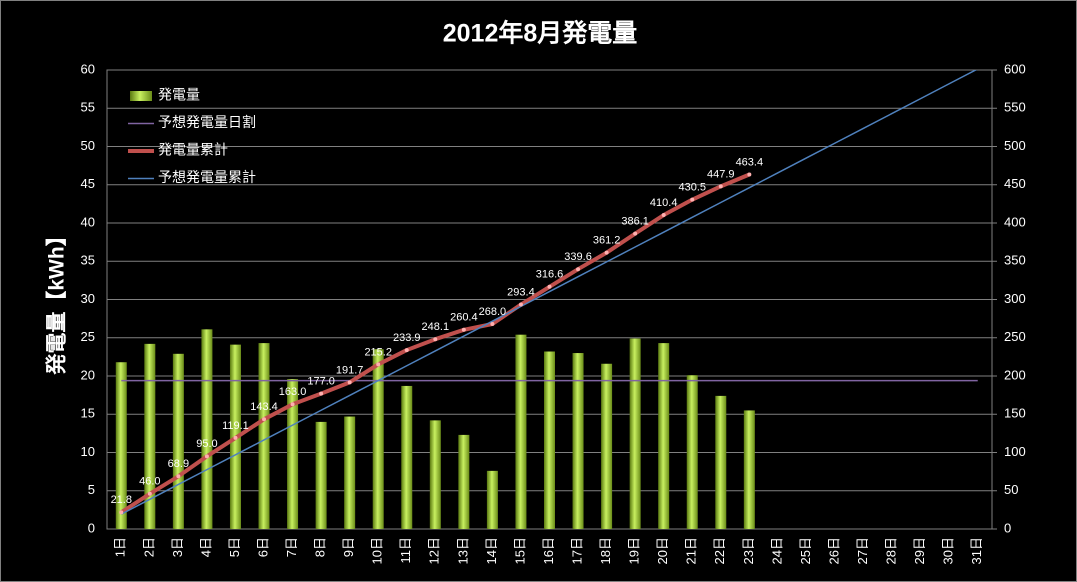  Describe the element at coordinates (1015, 260) in the screenshot. I see `y2-tick-label: 350` at that location.